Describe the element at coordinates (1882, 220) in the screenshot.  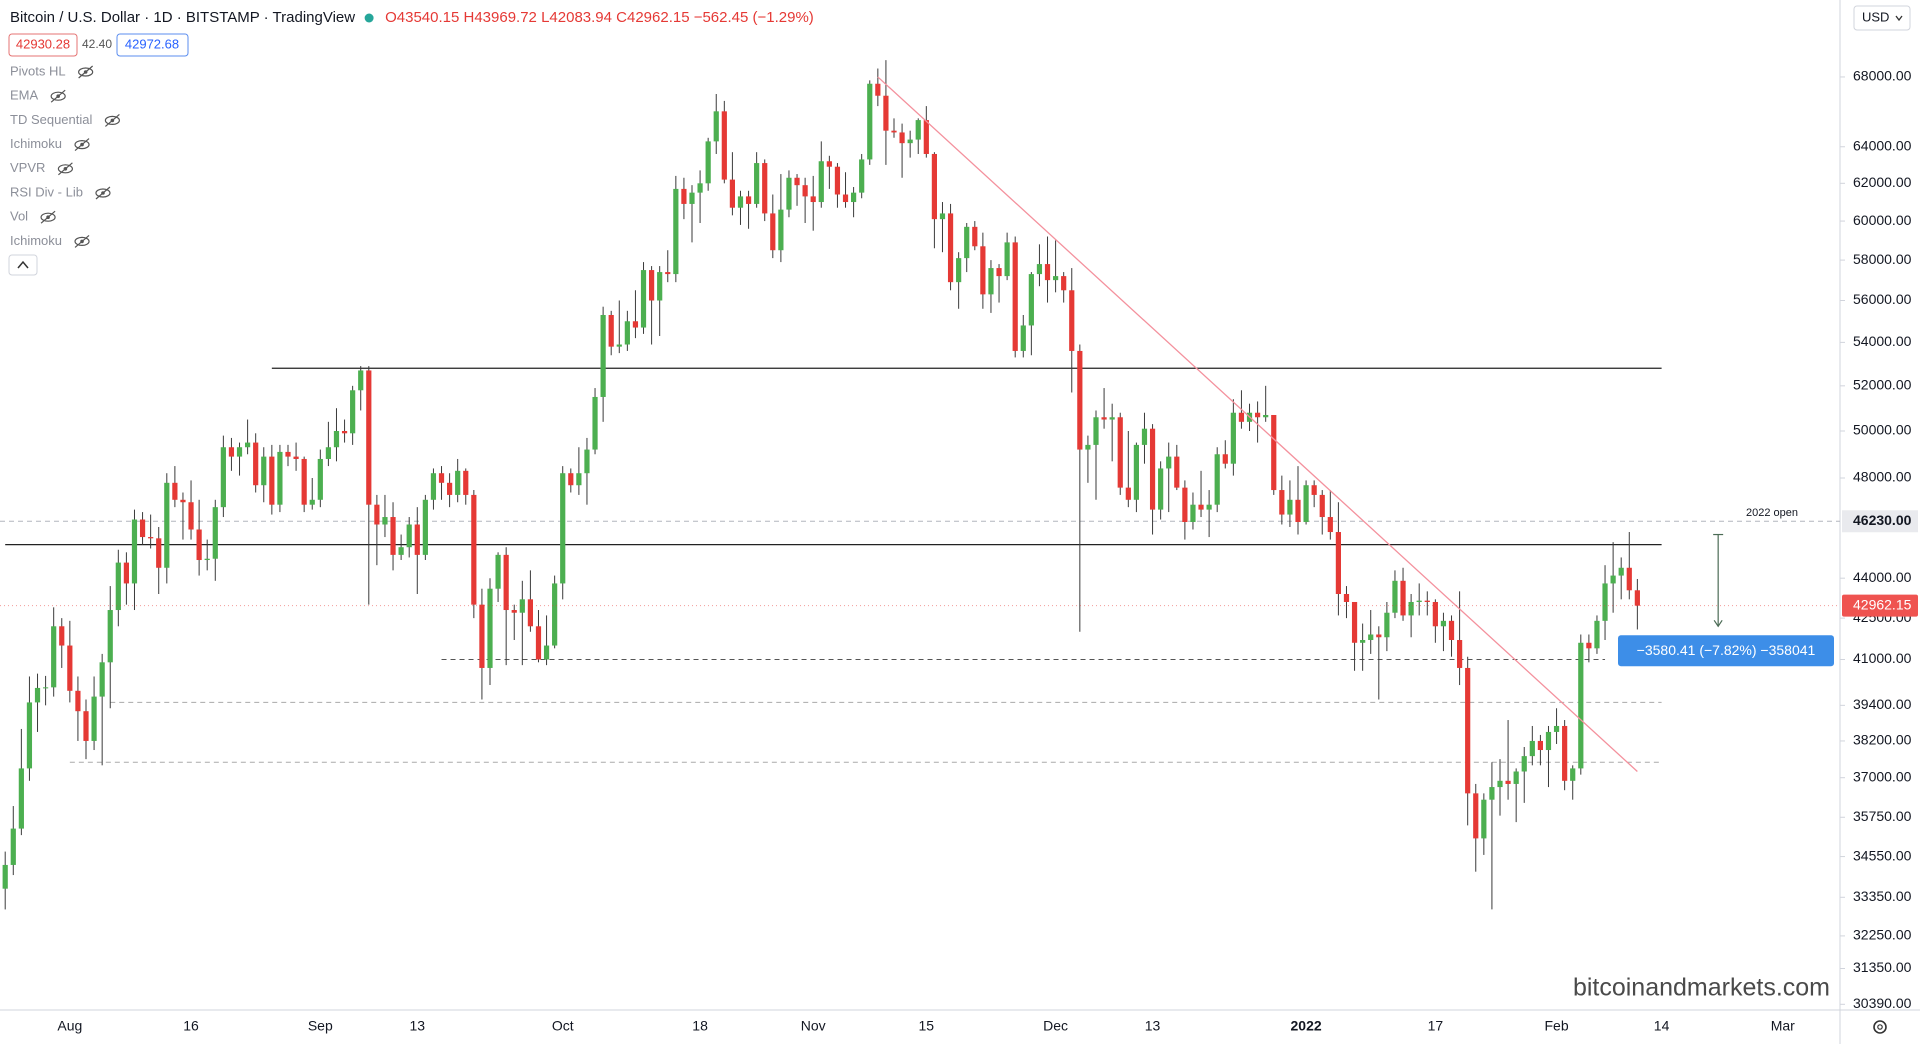
I see `y-tick-label: 60000.00` at that location.